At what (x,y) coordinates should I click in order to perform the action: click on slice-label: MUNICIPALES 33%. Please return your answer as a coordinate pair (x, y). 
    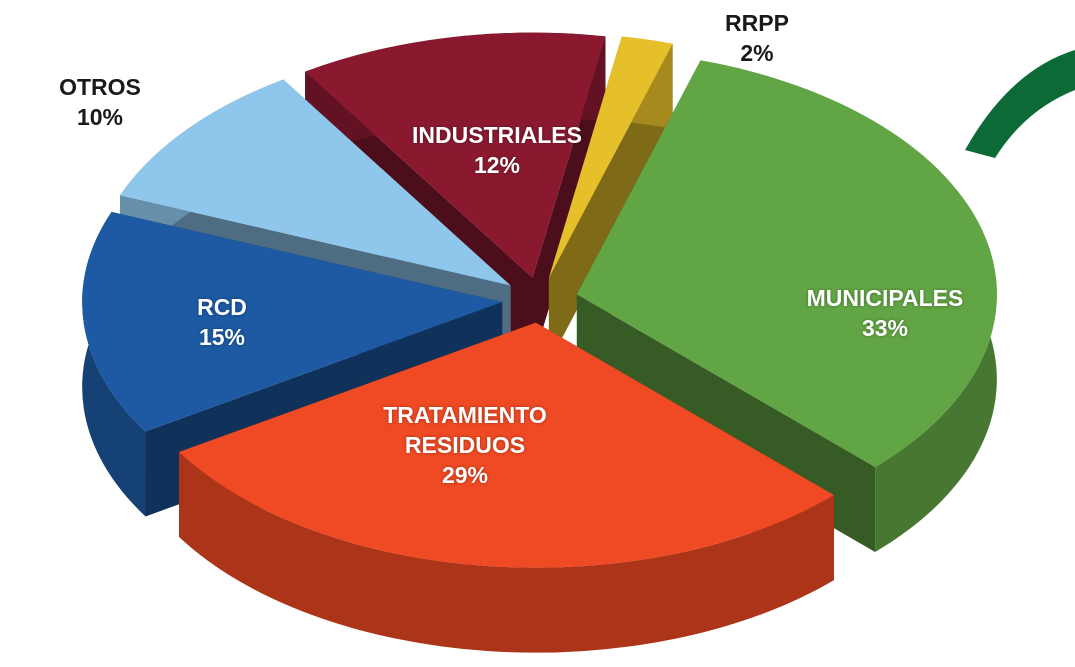
    Looking at the image, I should click on (885, 313).